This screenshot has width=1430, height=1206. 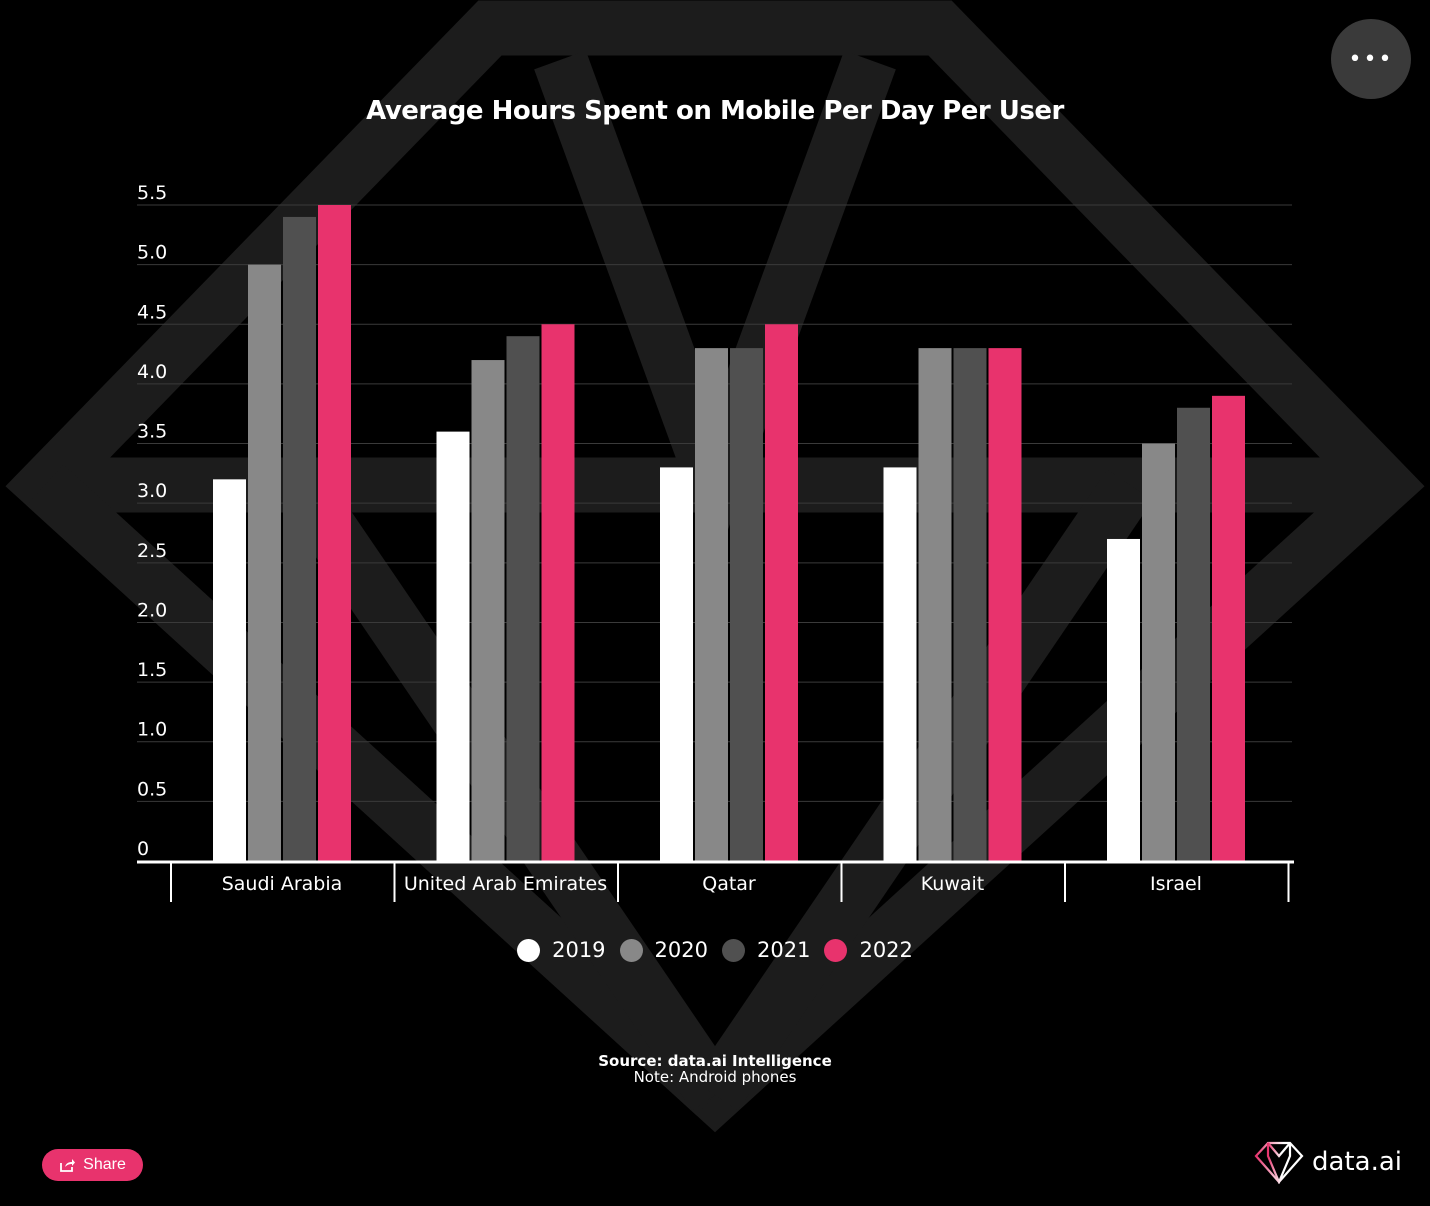 I want to click on source-text: Source: data.ai Intelligence, so click(x=715, y=1061).